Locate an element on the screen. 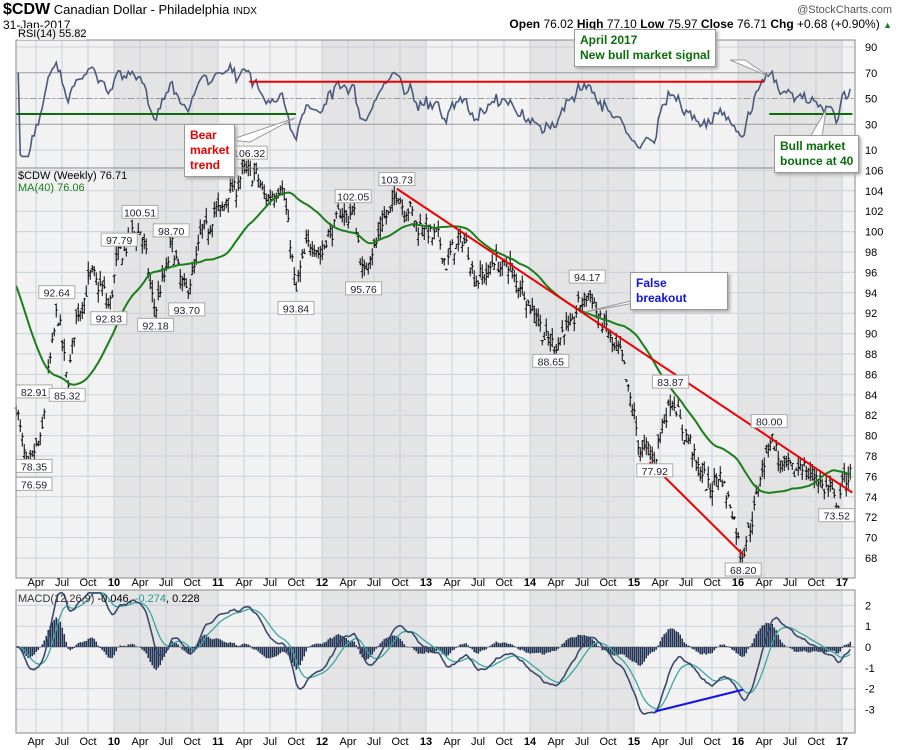 The width and height of the screenshot is (900, 750). pivot-label-text: 76.59 is located at coordinates (34, 485).